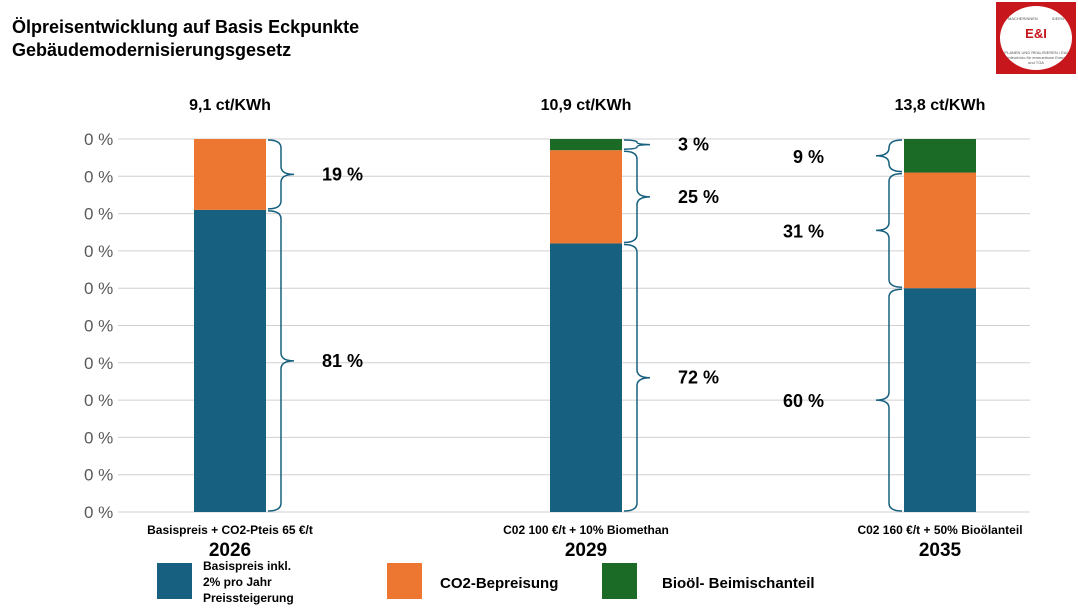  Describe the element at coordinates (1023, 18) in the screenshot. I see `logo-text-left: MACHERINNEN` at that location.